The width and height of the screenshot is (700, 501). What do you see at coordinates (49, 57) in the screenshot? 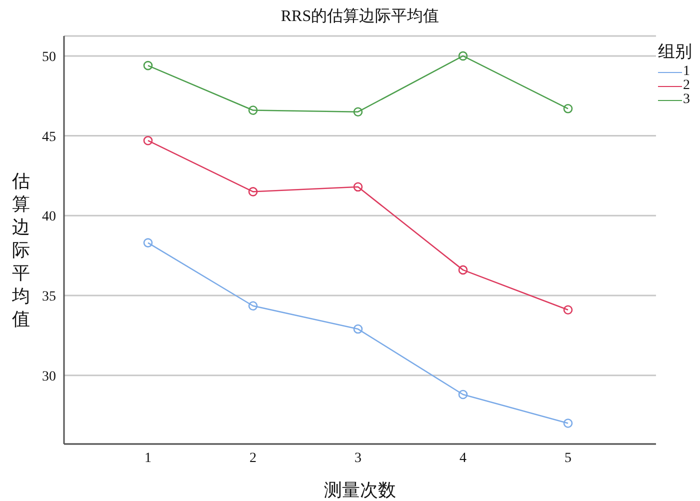
I see `y-tick-label: 50` at bounding box center [49, 57].